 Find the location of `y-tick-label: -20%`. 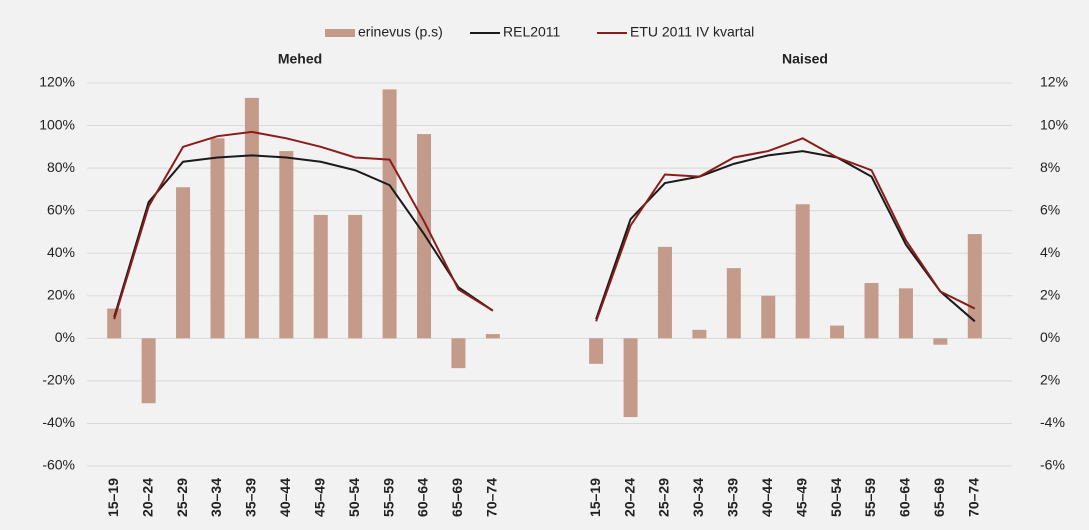

y-tick-label: -20% is located at coordinates (58, 380).